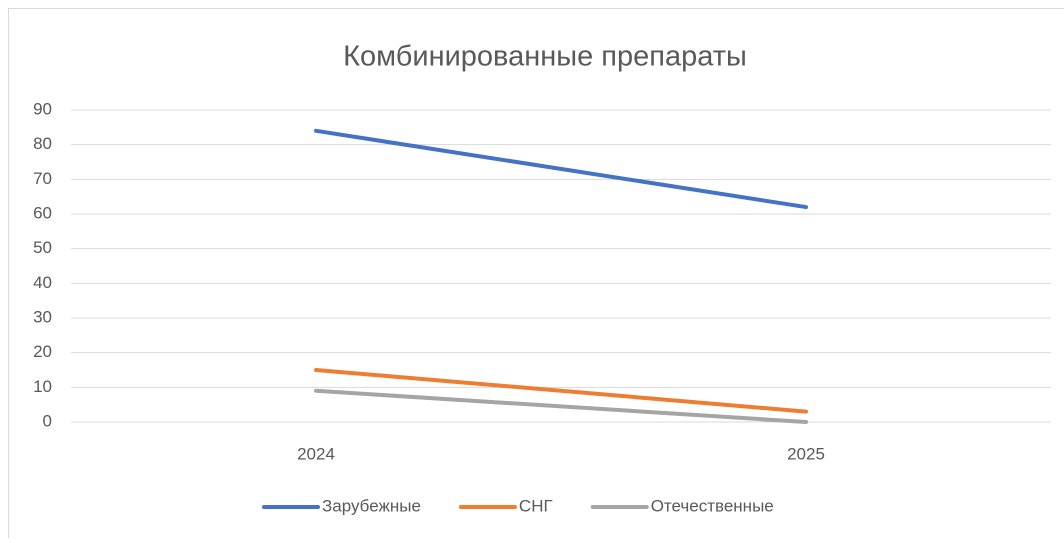 This screenshot has width=1064, height=543. I want to click on y-tick-label: 0, so click(47, 420).